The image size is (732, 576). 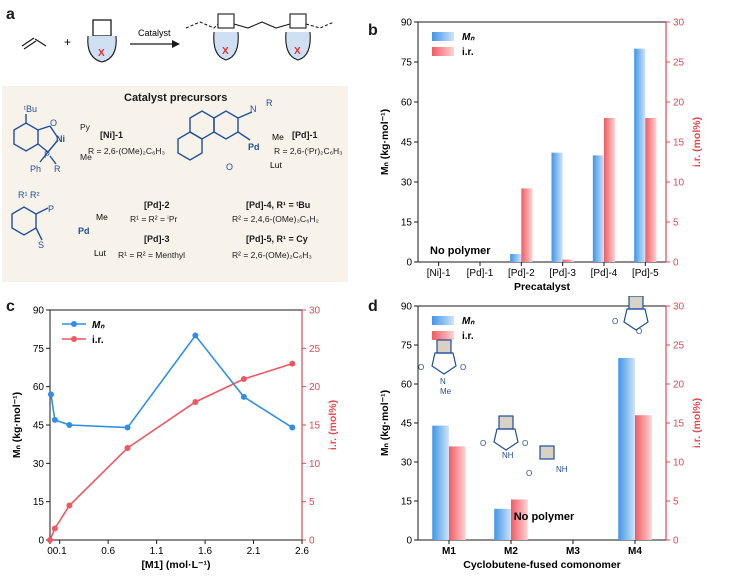 What do you see at coordinates (39, 502) in the screenshot?
I see `y-tick-label: 15` at bounding box center [39, 502].